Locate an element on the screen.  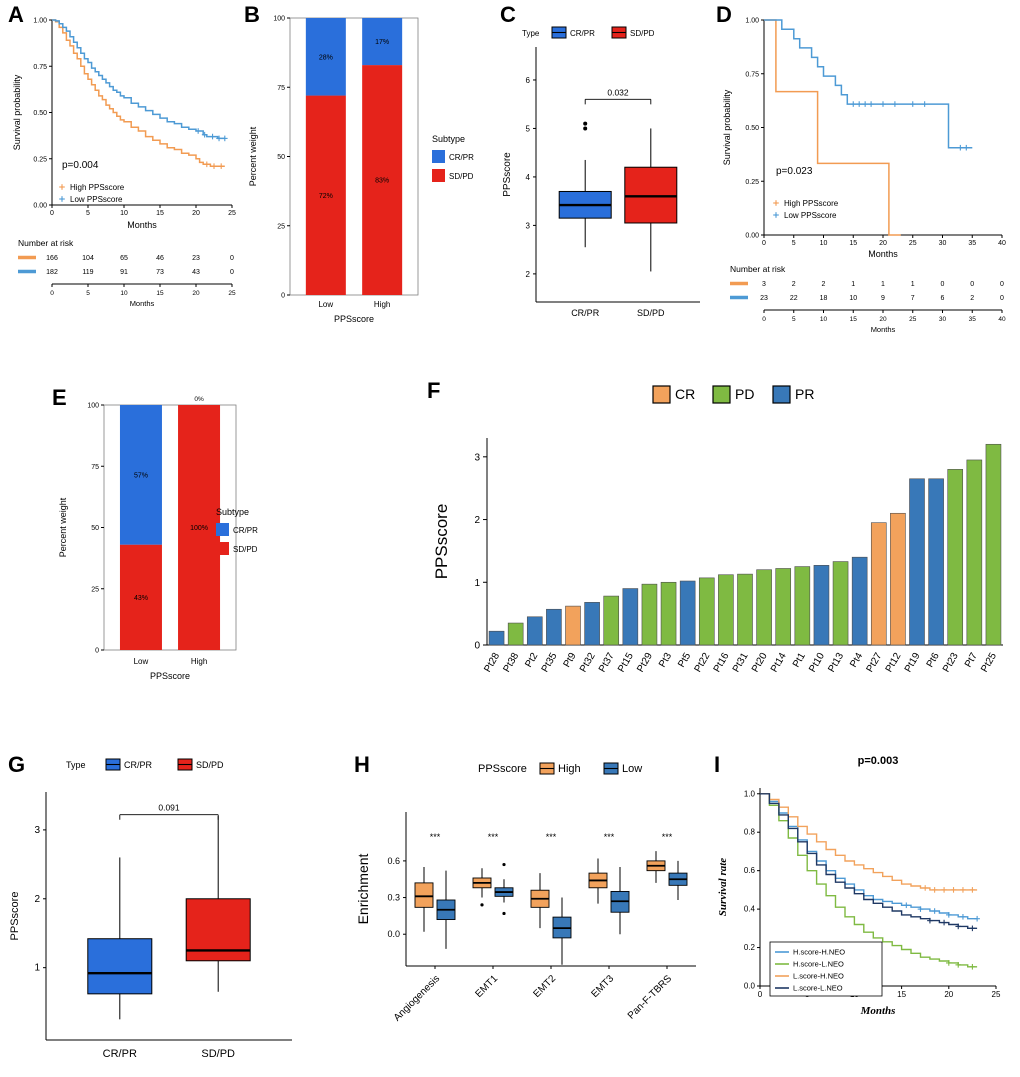
x-tick-label: 0 is located at coordinates (764, 243).